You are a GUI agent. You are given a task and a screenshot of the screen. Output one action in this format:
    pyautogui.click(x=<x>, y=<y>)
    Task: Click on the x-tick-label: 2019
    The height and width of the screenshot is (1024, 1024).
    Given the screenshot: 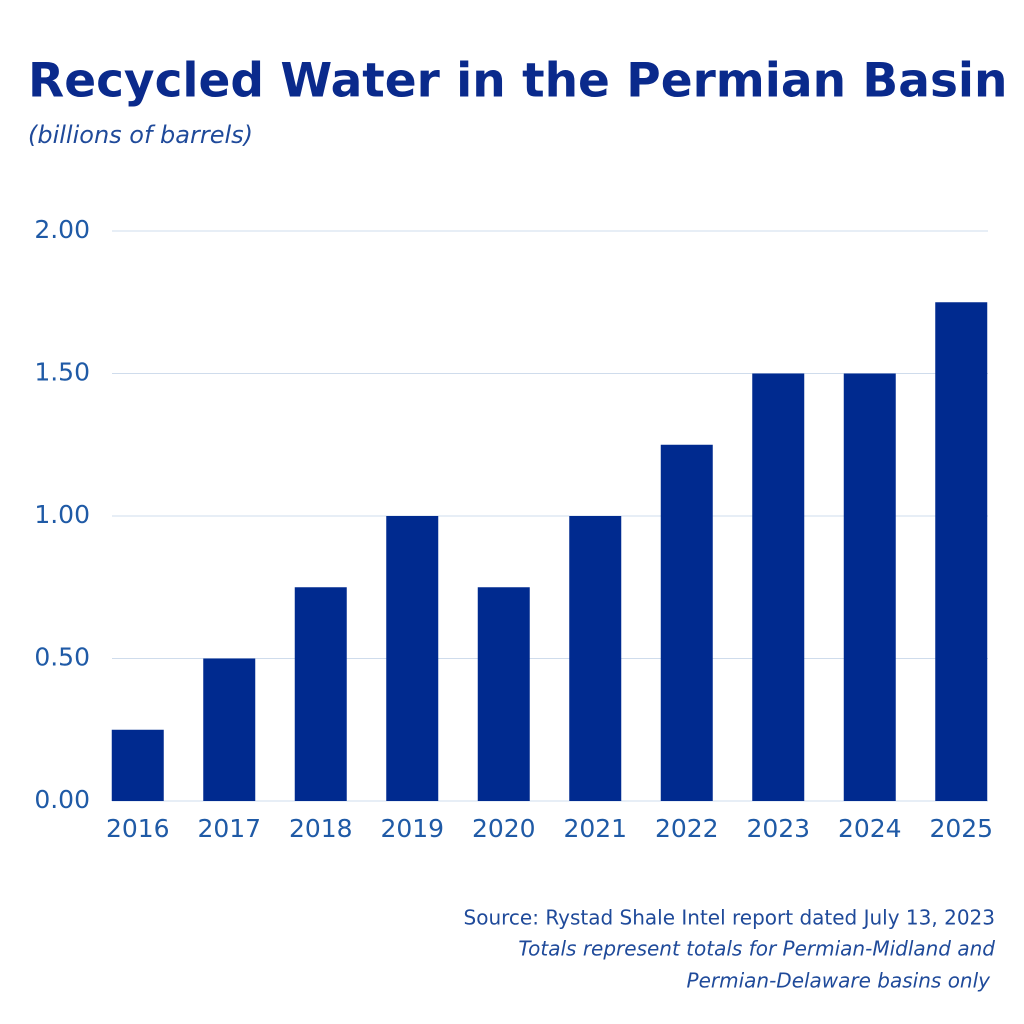 What is the action you would take?
    pyautogui.click(x=412, y=828)
    